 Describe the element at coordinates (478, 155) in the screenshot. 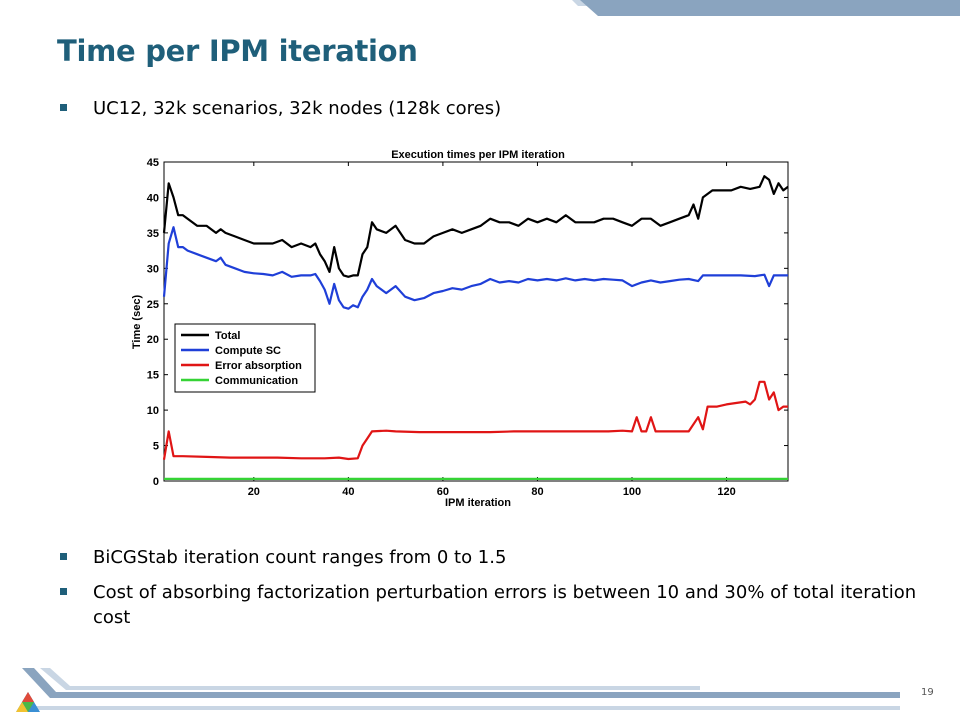

I see `chart-title: Execution times per IPM iteration` at that location.